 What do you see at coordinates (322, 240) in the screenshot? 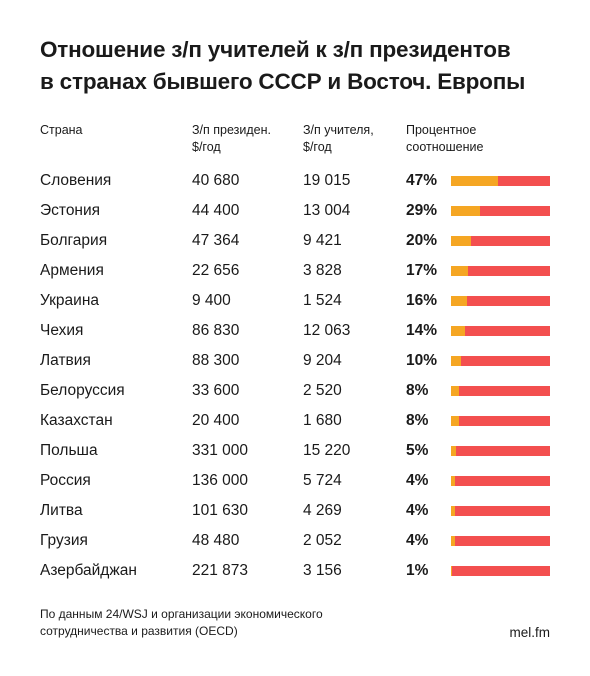
I see `teacher-salary-cell: 9 421` at bounding box center [322, 240].